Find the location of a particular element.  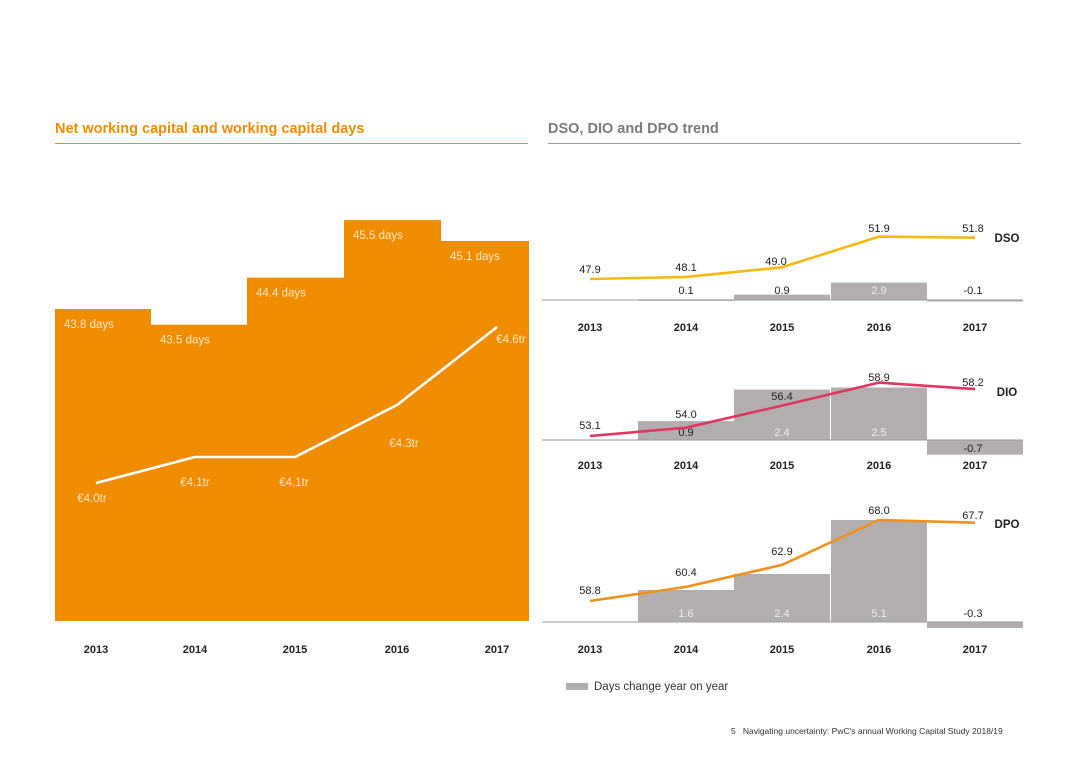

dio-value-label-2015: 56.4 is located at coordinates (781, 397).